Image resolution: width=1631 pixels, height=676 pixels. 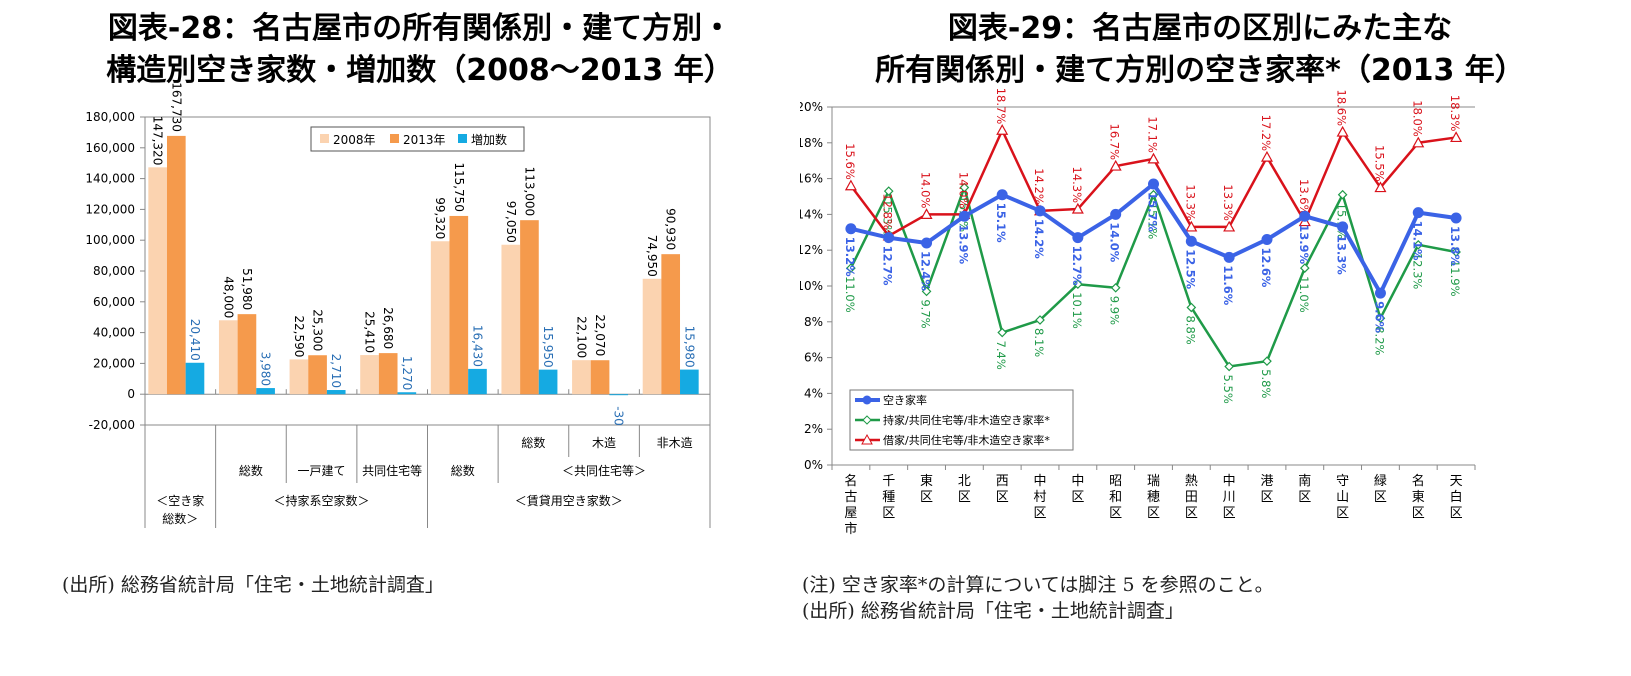 What do you see at coordinates (813, 358) in the screenshot?
I see `y-tick-label: 6%` at bounding box center [813, 358].